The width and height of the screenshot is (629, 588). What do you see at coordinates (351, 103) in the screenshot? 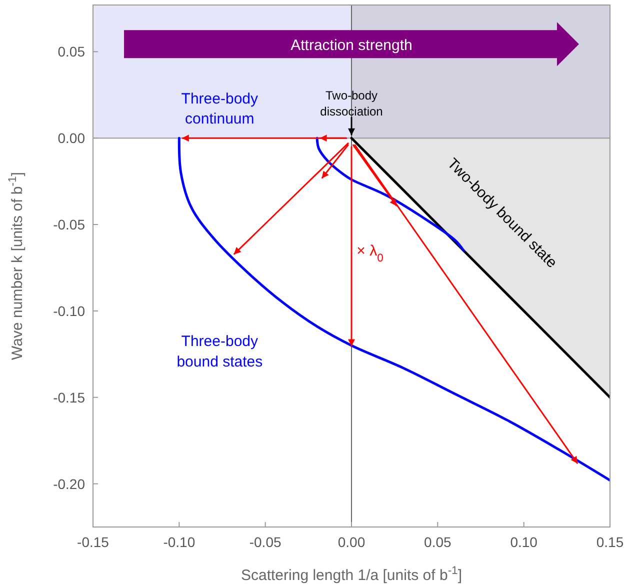
I see `annotation: Two-body dissociation` at bounding box center [351, 103].